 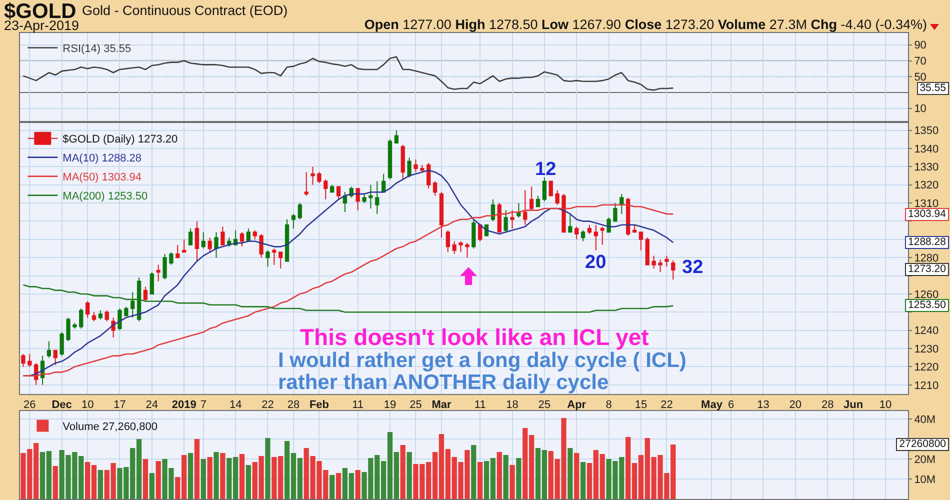 I want to click on annotation: 27260800, so click(x=922, y=444).